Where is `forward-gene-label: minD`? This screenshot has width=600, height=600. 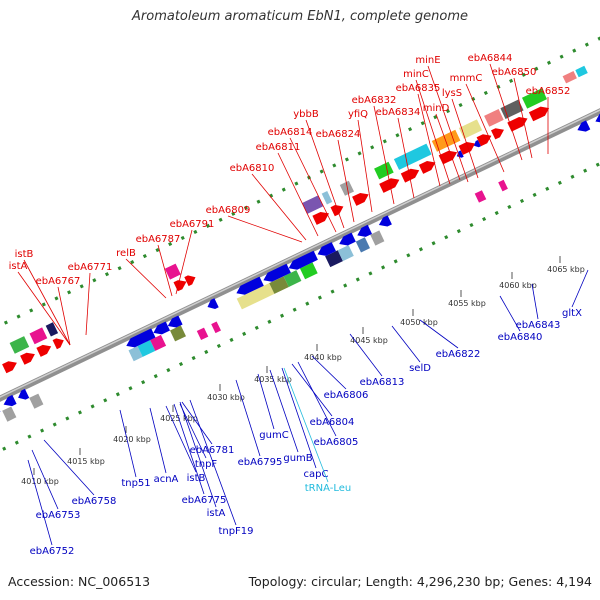 forward-gene-label: minD is located at coordinates (436, 108).